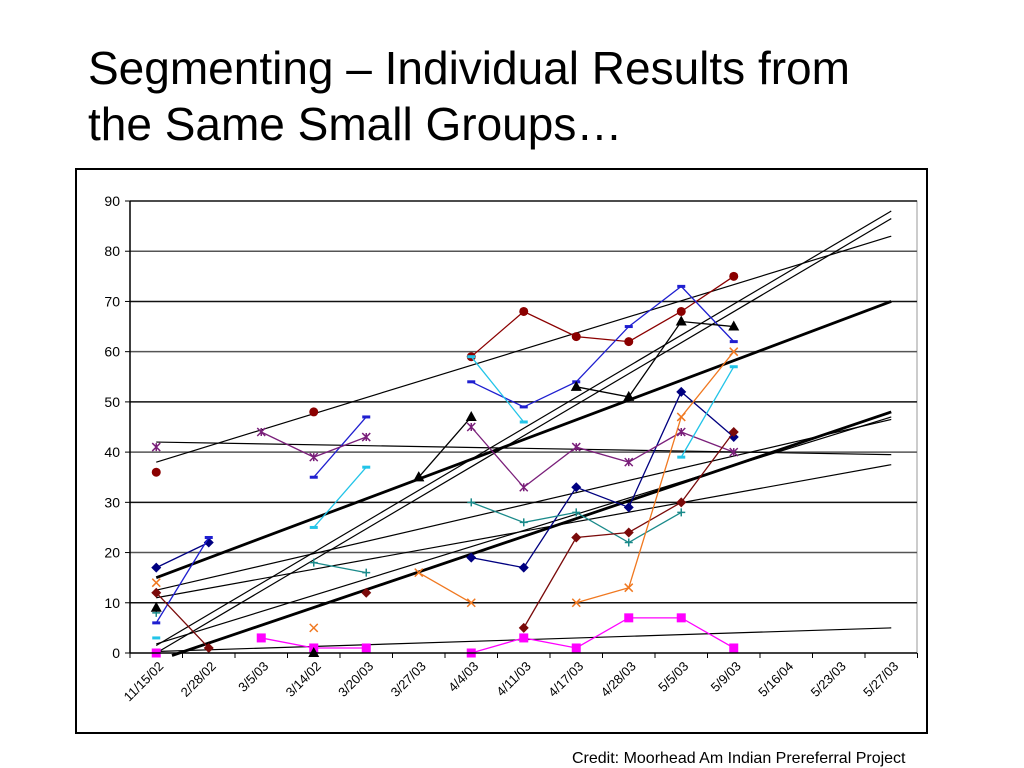  Describe the element at coordinates (726, 677) in the screenshot. I see `x-tick-label: 5/9/03` at that location.